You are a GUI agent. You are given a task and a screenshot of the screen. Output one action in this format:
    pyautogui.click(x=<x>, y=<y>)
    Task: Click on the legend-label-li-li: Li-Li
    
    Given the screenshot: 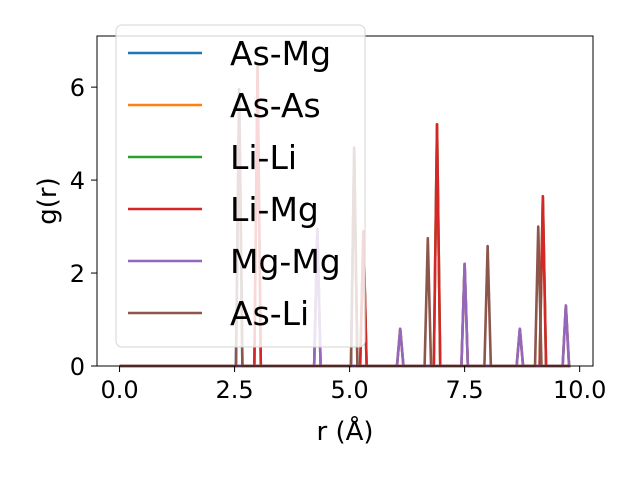 What is the action you would take?
    pyautogui.click(x=263, y=157)
    